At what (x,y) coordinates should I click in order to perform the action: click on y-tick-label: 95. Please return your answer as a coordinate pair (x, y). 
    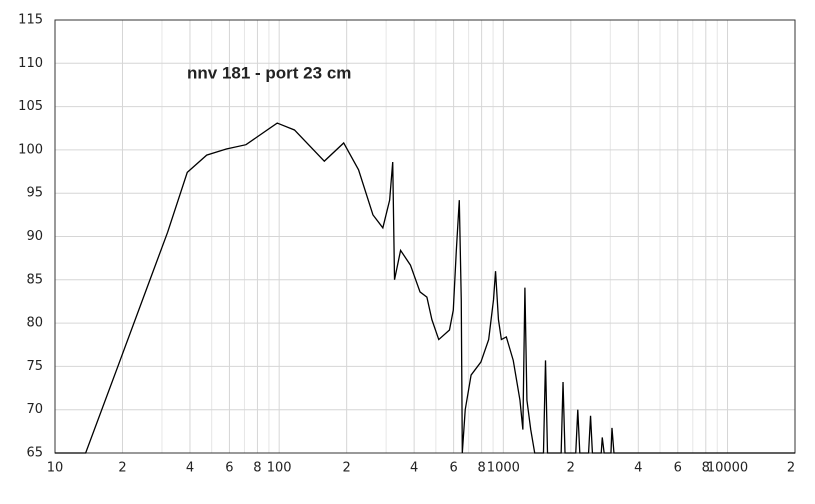
    Looking at the image, I should click on (34, 193).